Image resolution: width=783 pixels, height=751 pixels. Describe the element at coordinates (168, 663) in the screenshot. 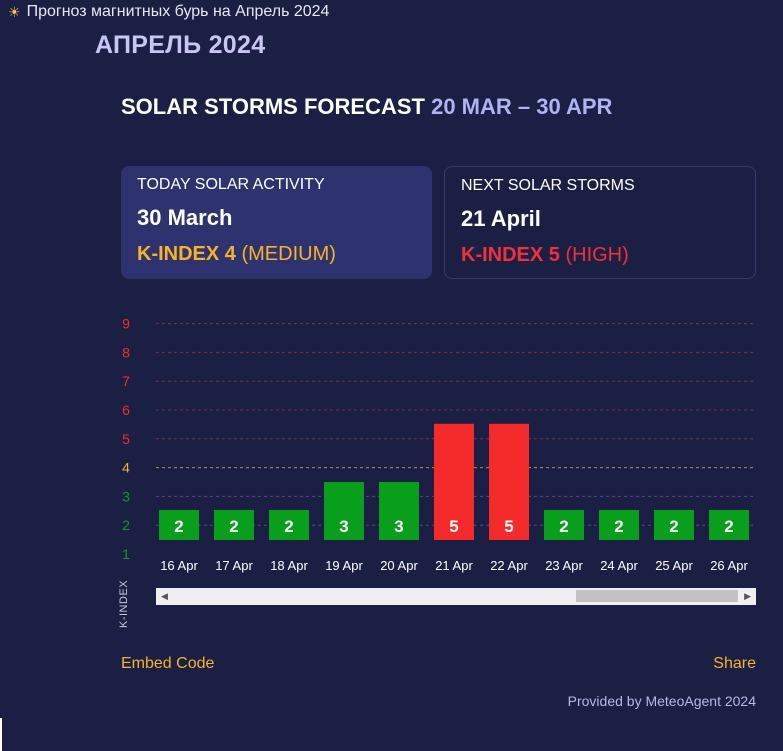

I see `embed-code-link: Embed Code` at that location.